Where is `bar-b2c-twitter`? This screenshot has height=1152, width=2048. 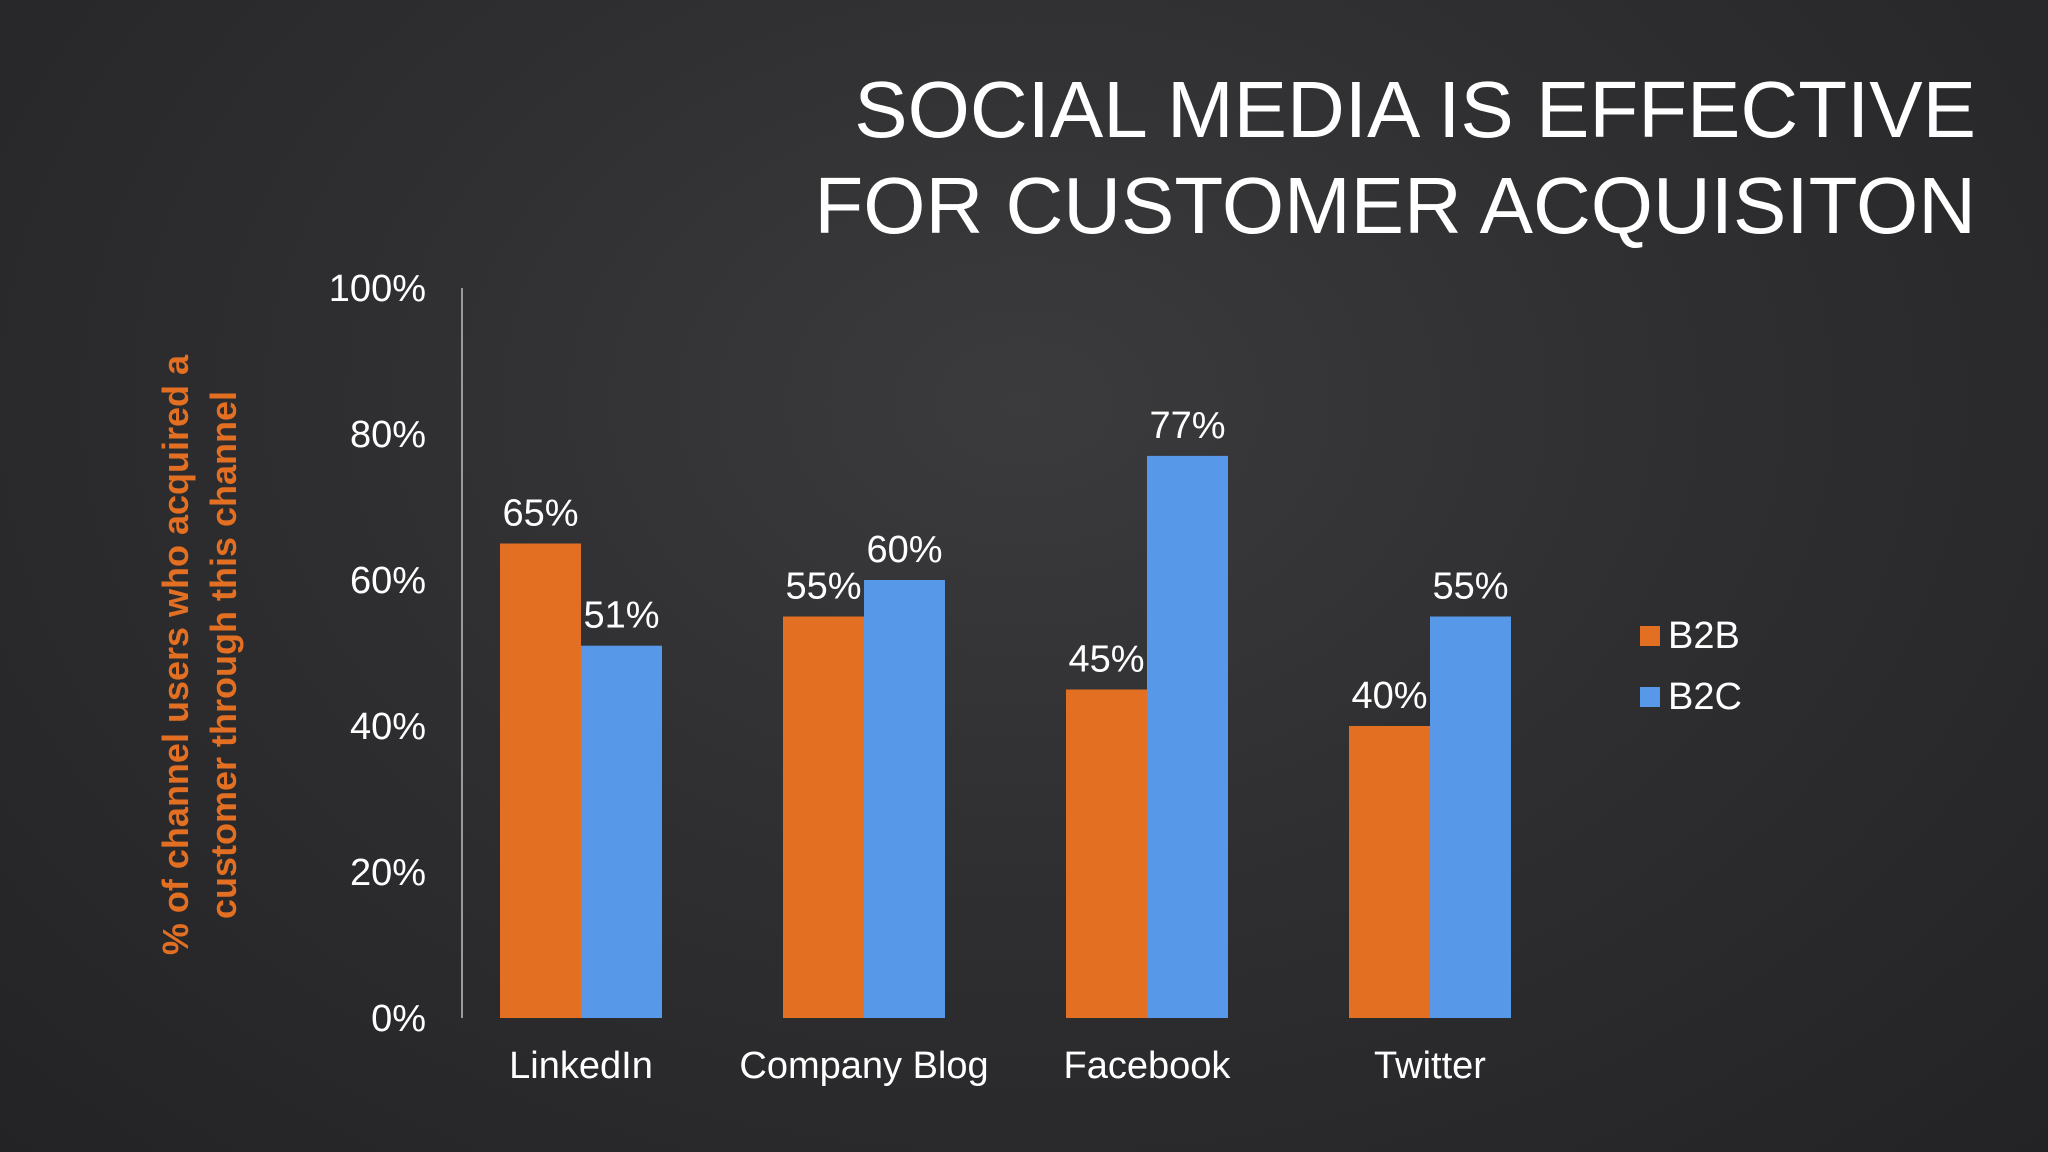
bar-b2c-twitter is located at coordinates (1470, 817).